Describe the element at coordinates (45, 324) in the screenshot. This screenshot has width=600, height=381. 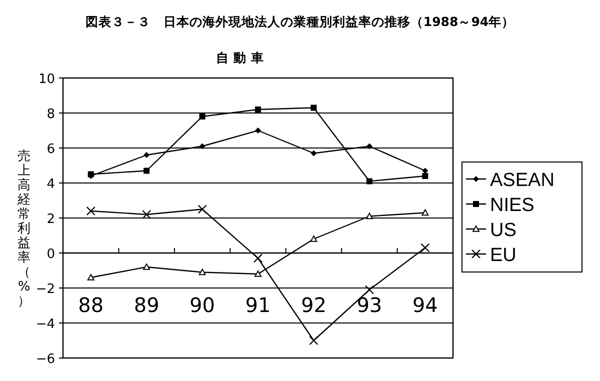
I see `y-tick-label: −4` at that location.